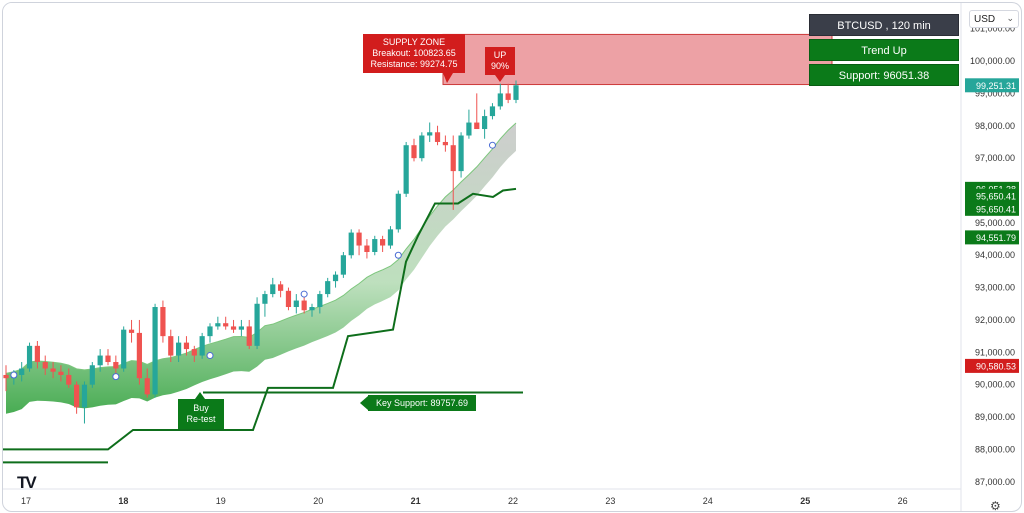  Describe the element at coordinates (985, 19) in the screenshot. I see `currency-select-value: USD` at that location.